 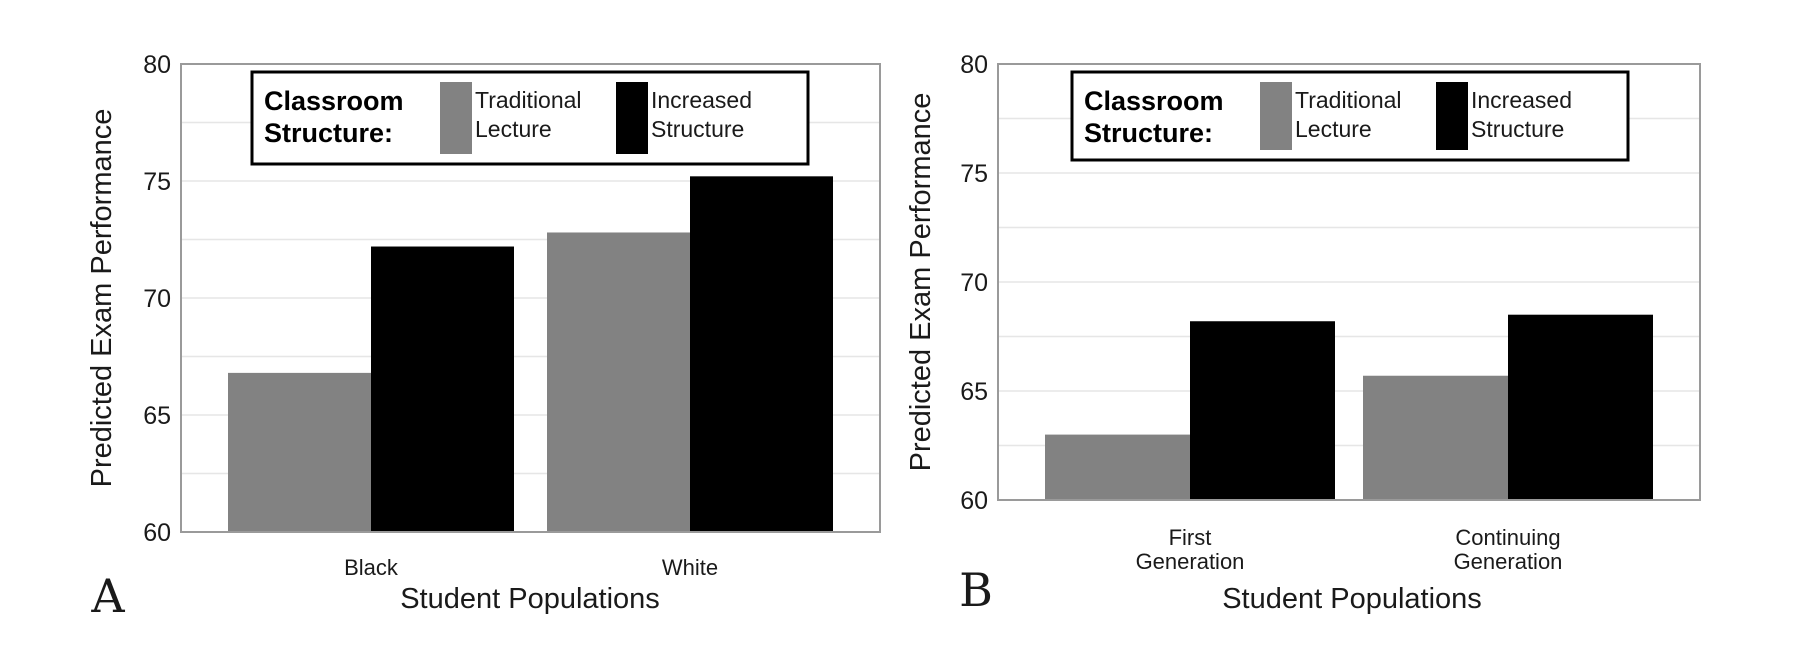 What do you see at coordinates (1580, 407) in the screenshot?
I see `bar-increased-structure-continuing-generation` at bounding box center [1580, 407].